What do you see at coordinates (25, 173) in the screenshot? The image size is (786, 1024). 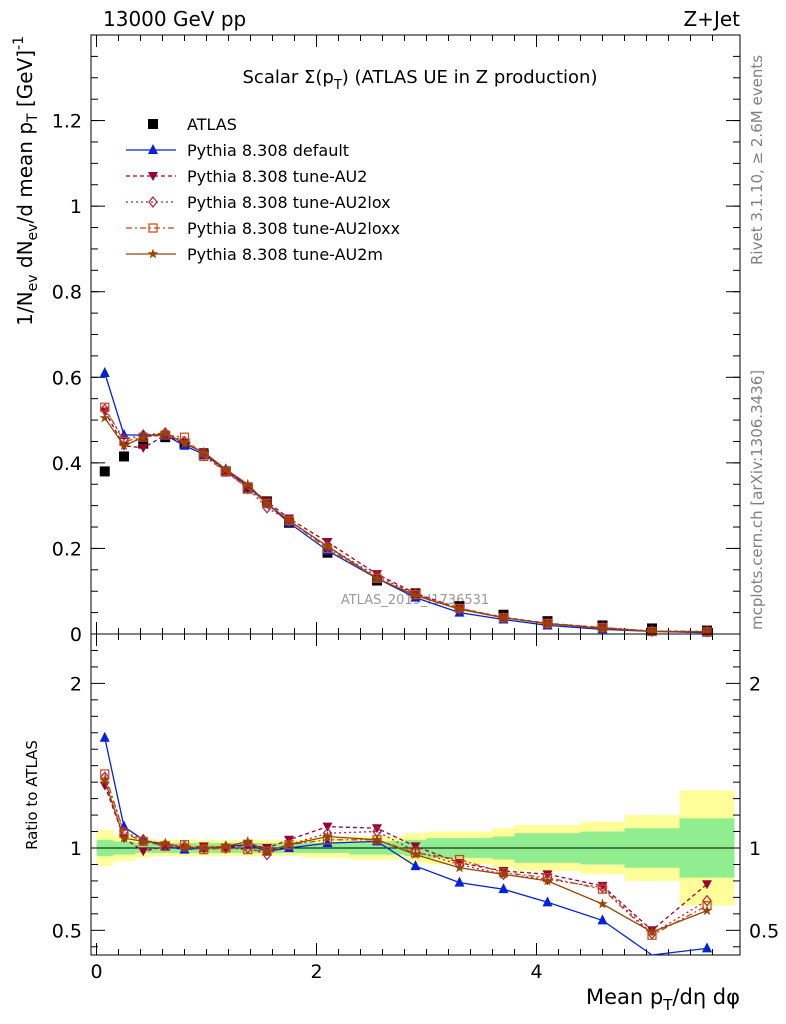 I see `y-axis-label-part: /d mean p` at bounding box center [25, 173].